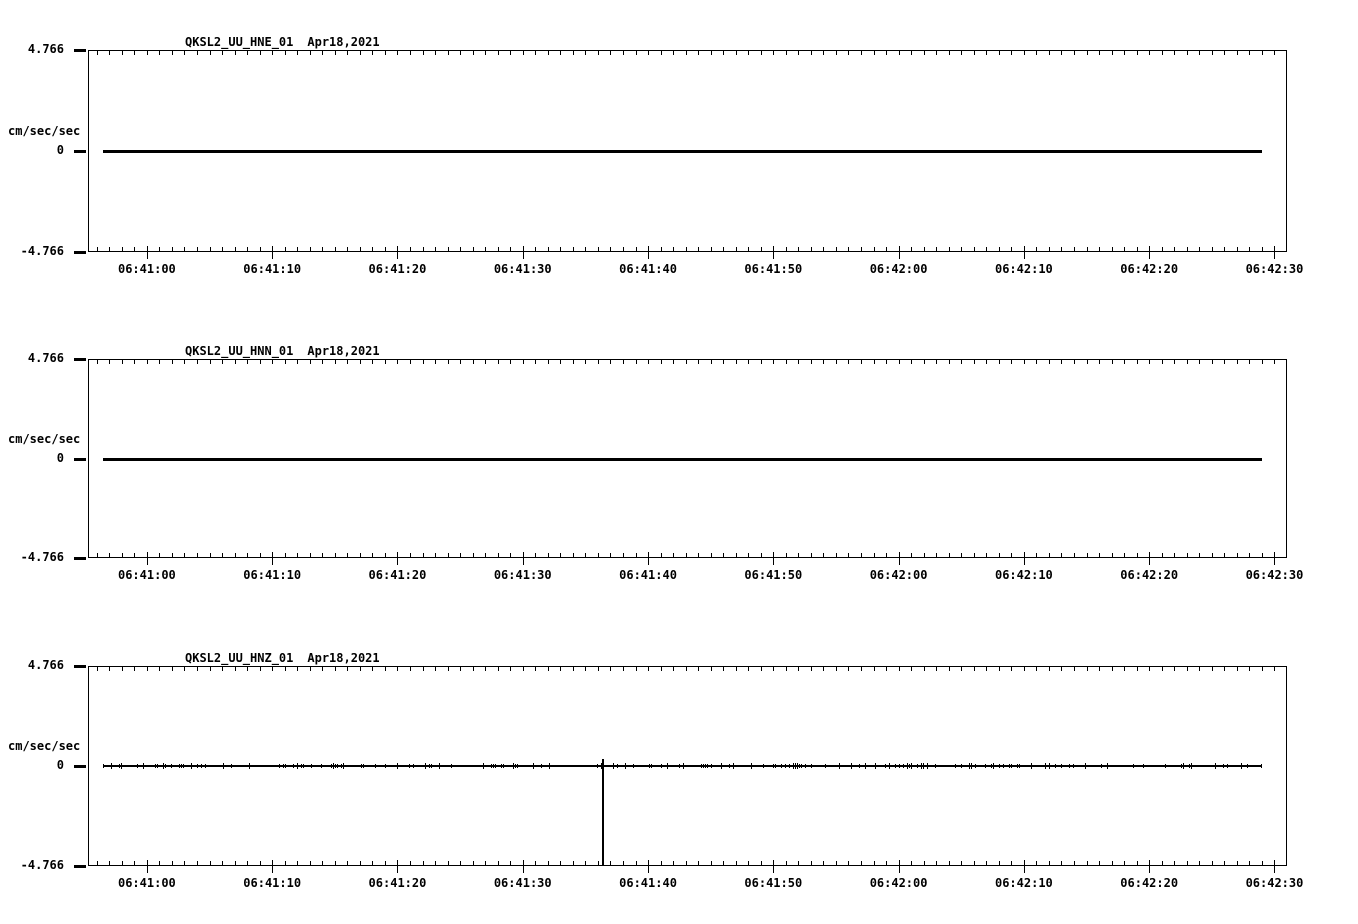  Describe the element at coordinates (282, 658) in the screenshot. I see `panel-title: QKSL2_UU_HNZ_01 Apr18,2021` at that location.